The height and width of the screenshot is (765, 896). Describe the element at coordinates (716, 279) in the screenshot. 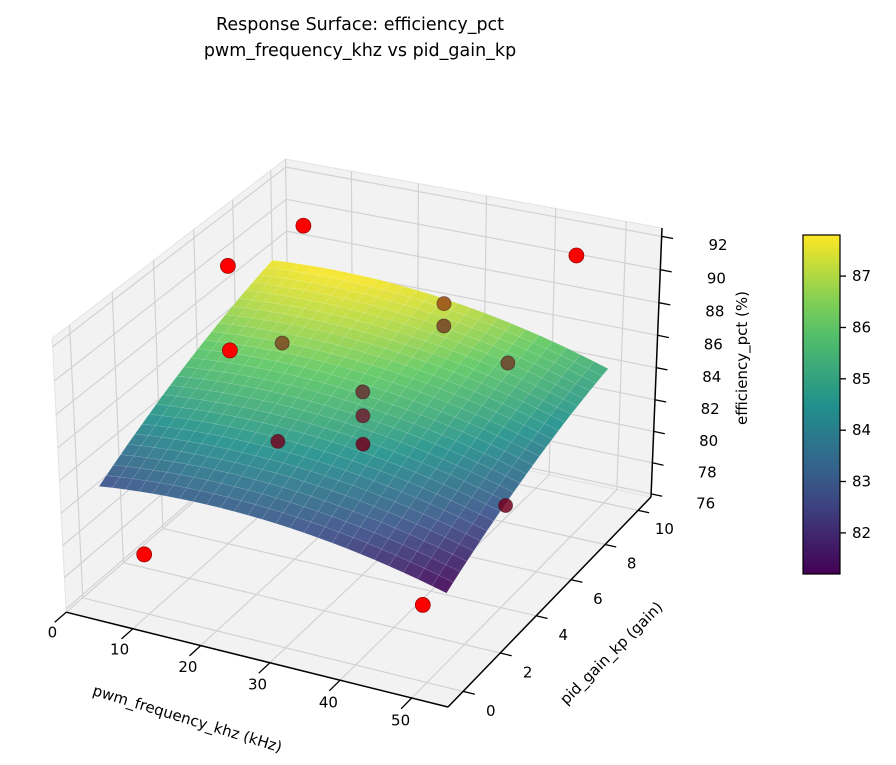

I see `svg-text: 90` at that location.